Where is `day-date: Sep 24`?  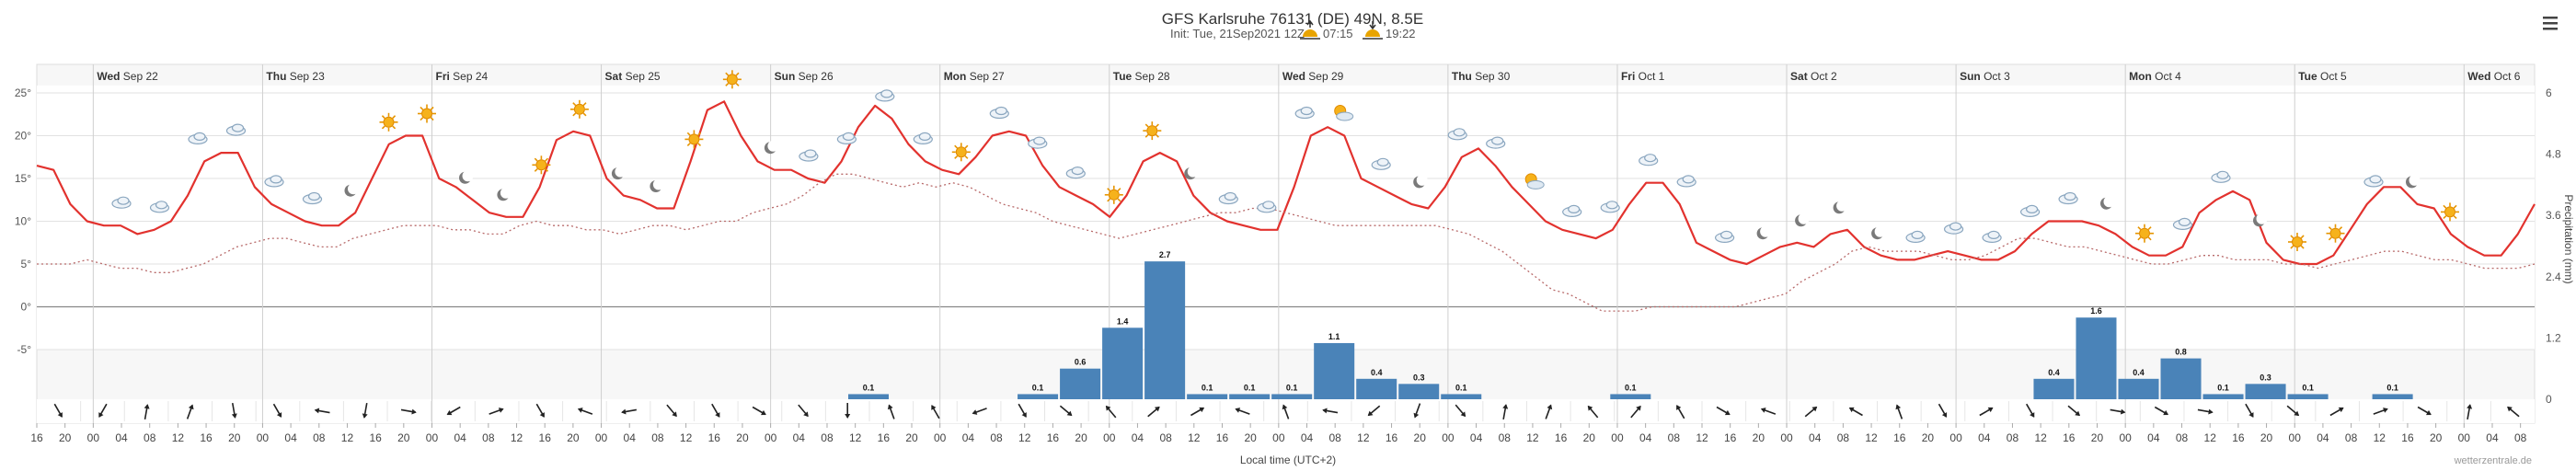
day-date: Sep 24 is located at coordinates (470, 76).